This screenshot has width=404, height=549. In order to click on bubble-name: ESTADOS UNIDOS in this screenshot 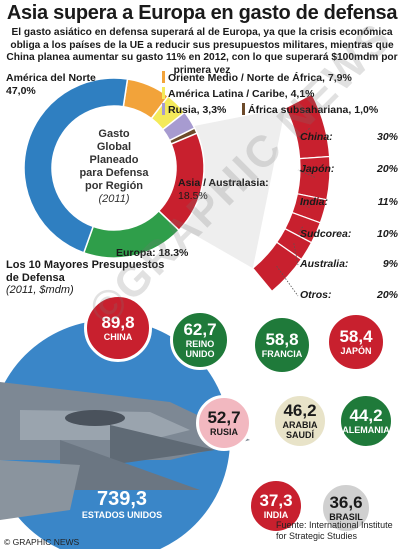, I will do `click(122, 514)`.